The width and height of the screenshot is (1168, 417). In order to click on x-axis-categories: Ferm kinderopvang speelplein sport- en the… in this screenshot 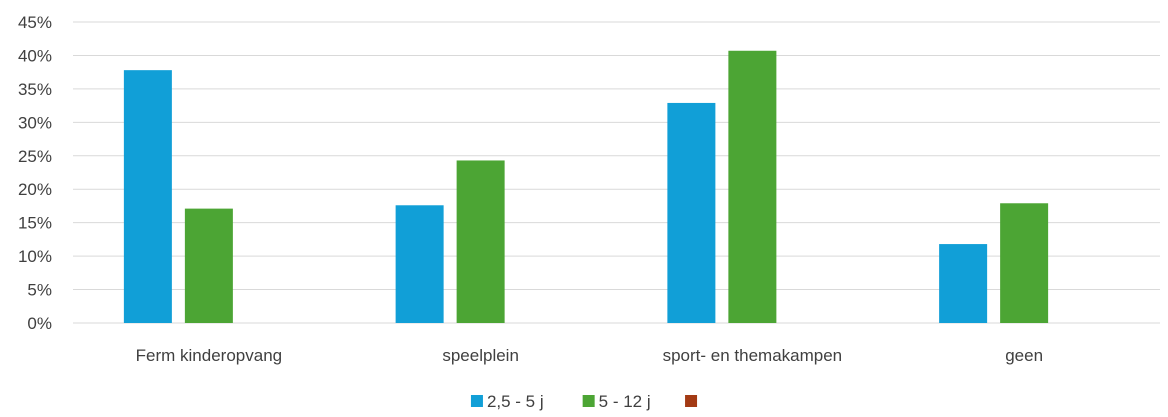, I will do `click(589, 355)`.